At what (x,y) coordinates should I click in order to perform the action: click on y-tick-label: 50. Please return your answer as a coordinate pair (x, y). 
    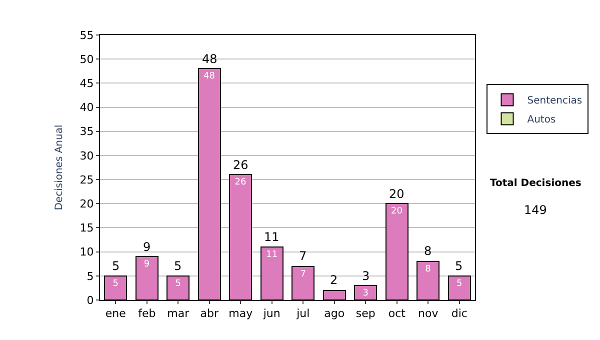
    Looking at the image, I should click on (87, 59).